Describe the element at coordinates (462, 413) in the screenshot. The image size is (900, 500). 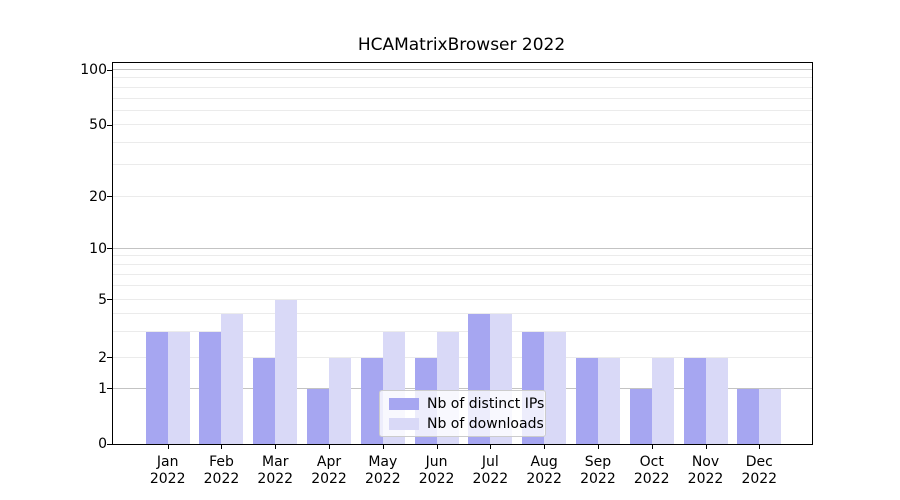
I see `legend: Nb of distinct IPs Nb of downloads` at that location.